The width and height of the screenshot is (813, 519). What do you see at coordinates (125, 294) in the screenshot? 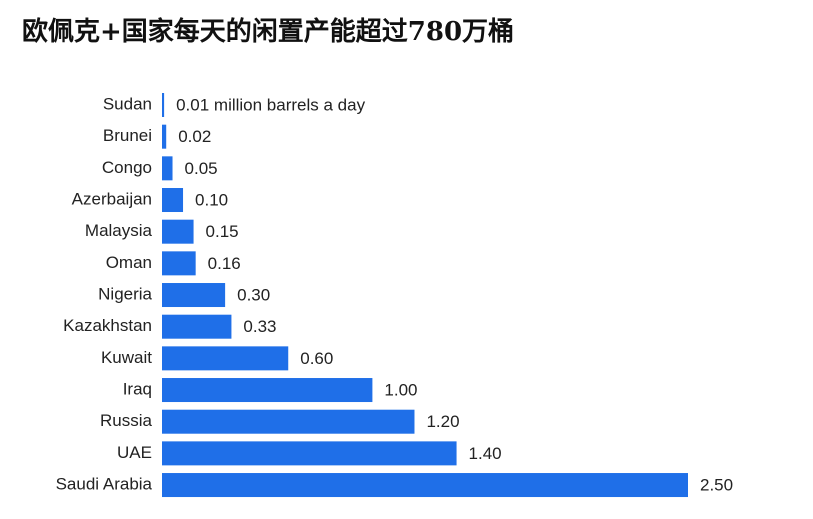
I see `category-label: Nigeria` at bounding box center [125, 294].